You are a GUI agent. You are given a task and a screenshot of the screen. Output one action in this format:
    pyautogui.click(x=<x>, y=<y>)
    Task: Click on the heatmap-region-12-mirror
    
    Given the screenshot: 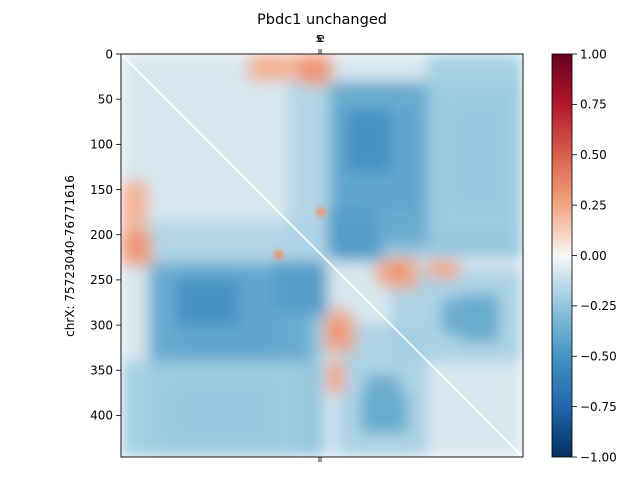 What is the action you would take?
    pyautogui.click(x=384, y=413)
    